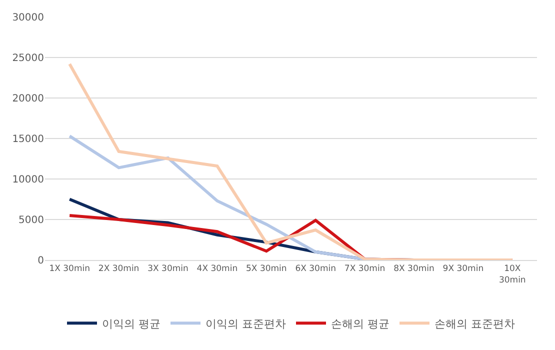  Describe the element at coordinates (315, 269) in the screenshot. I see `x-tick-label: 6X 30min` at that location.